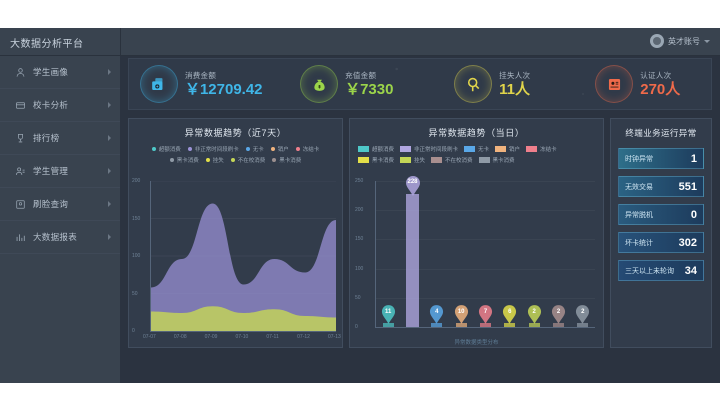  Describe the element at coordinates (532, 149) in the screenshot. I see `legend-color-swatch` at that location.